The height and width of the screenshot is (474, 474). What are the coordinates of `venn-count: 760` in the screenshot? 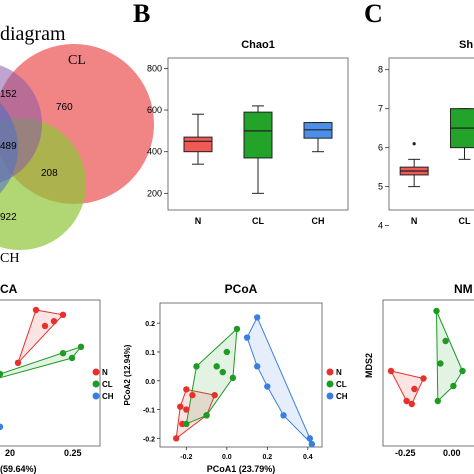 It's located at (64, 107).